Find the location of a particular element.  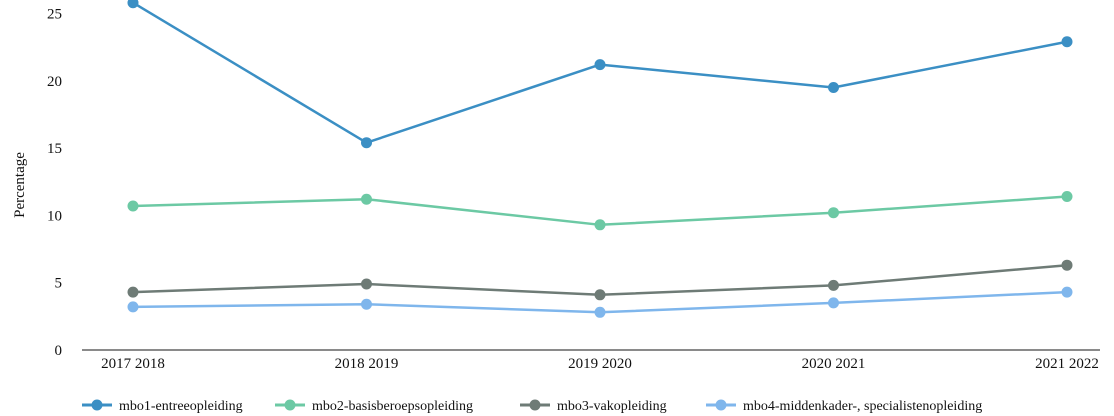

y-tick-label: 25 is located at coordinates (54, 14).